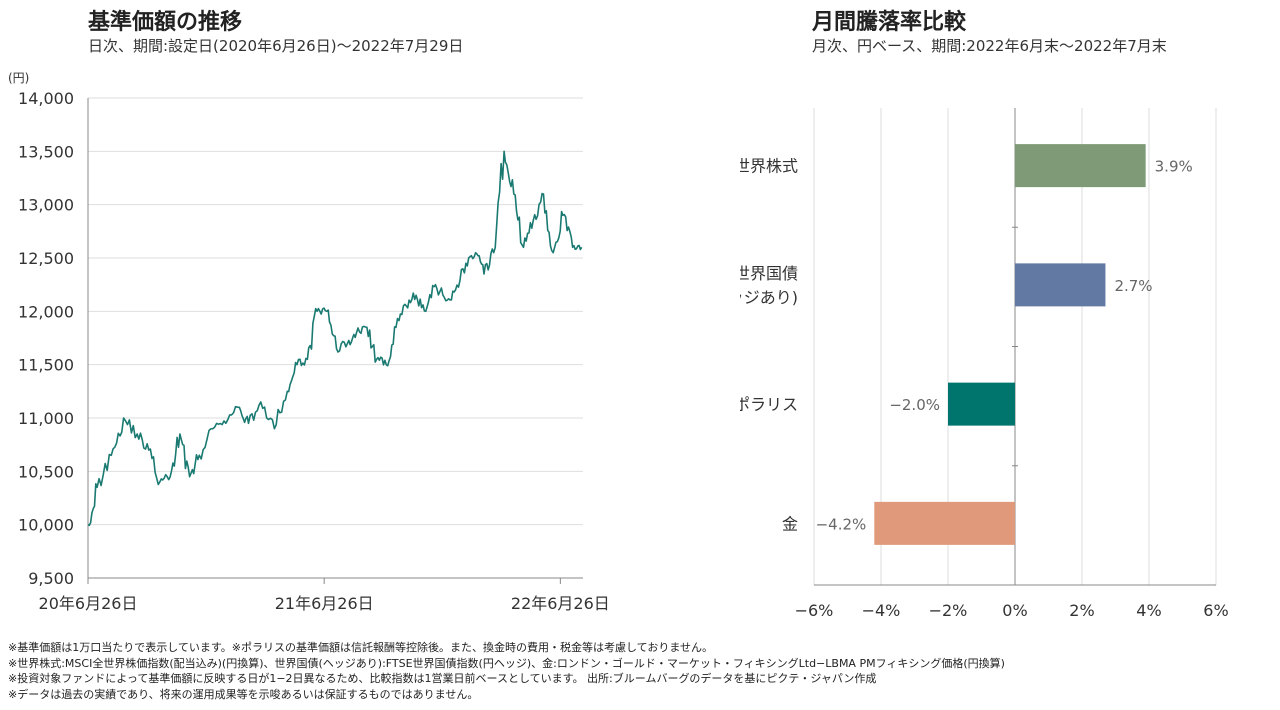  Describe the element at coordinates (769, 404) in the screenshot. I see `category-label: ポラリス` at that location.